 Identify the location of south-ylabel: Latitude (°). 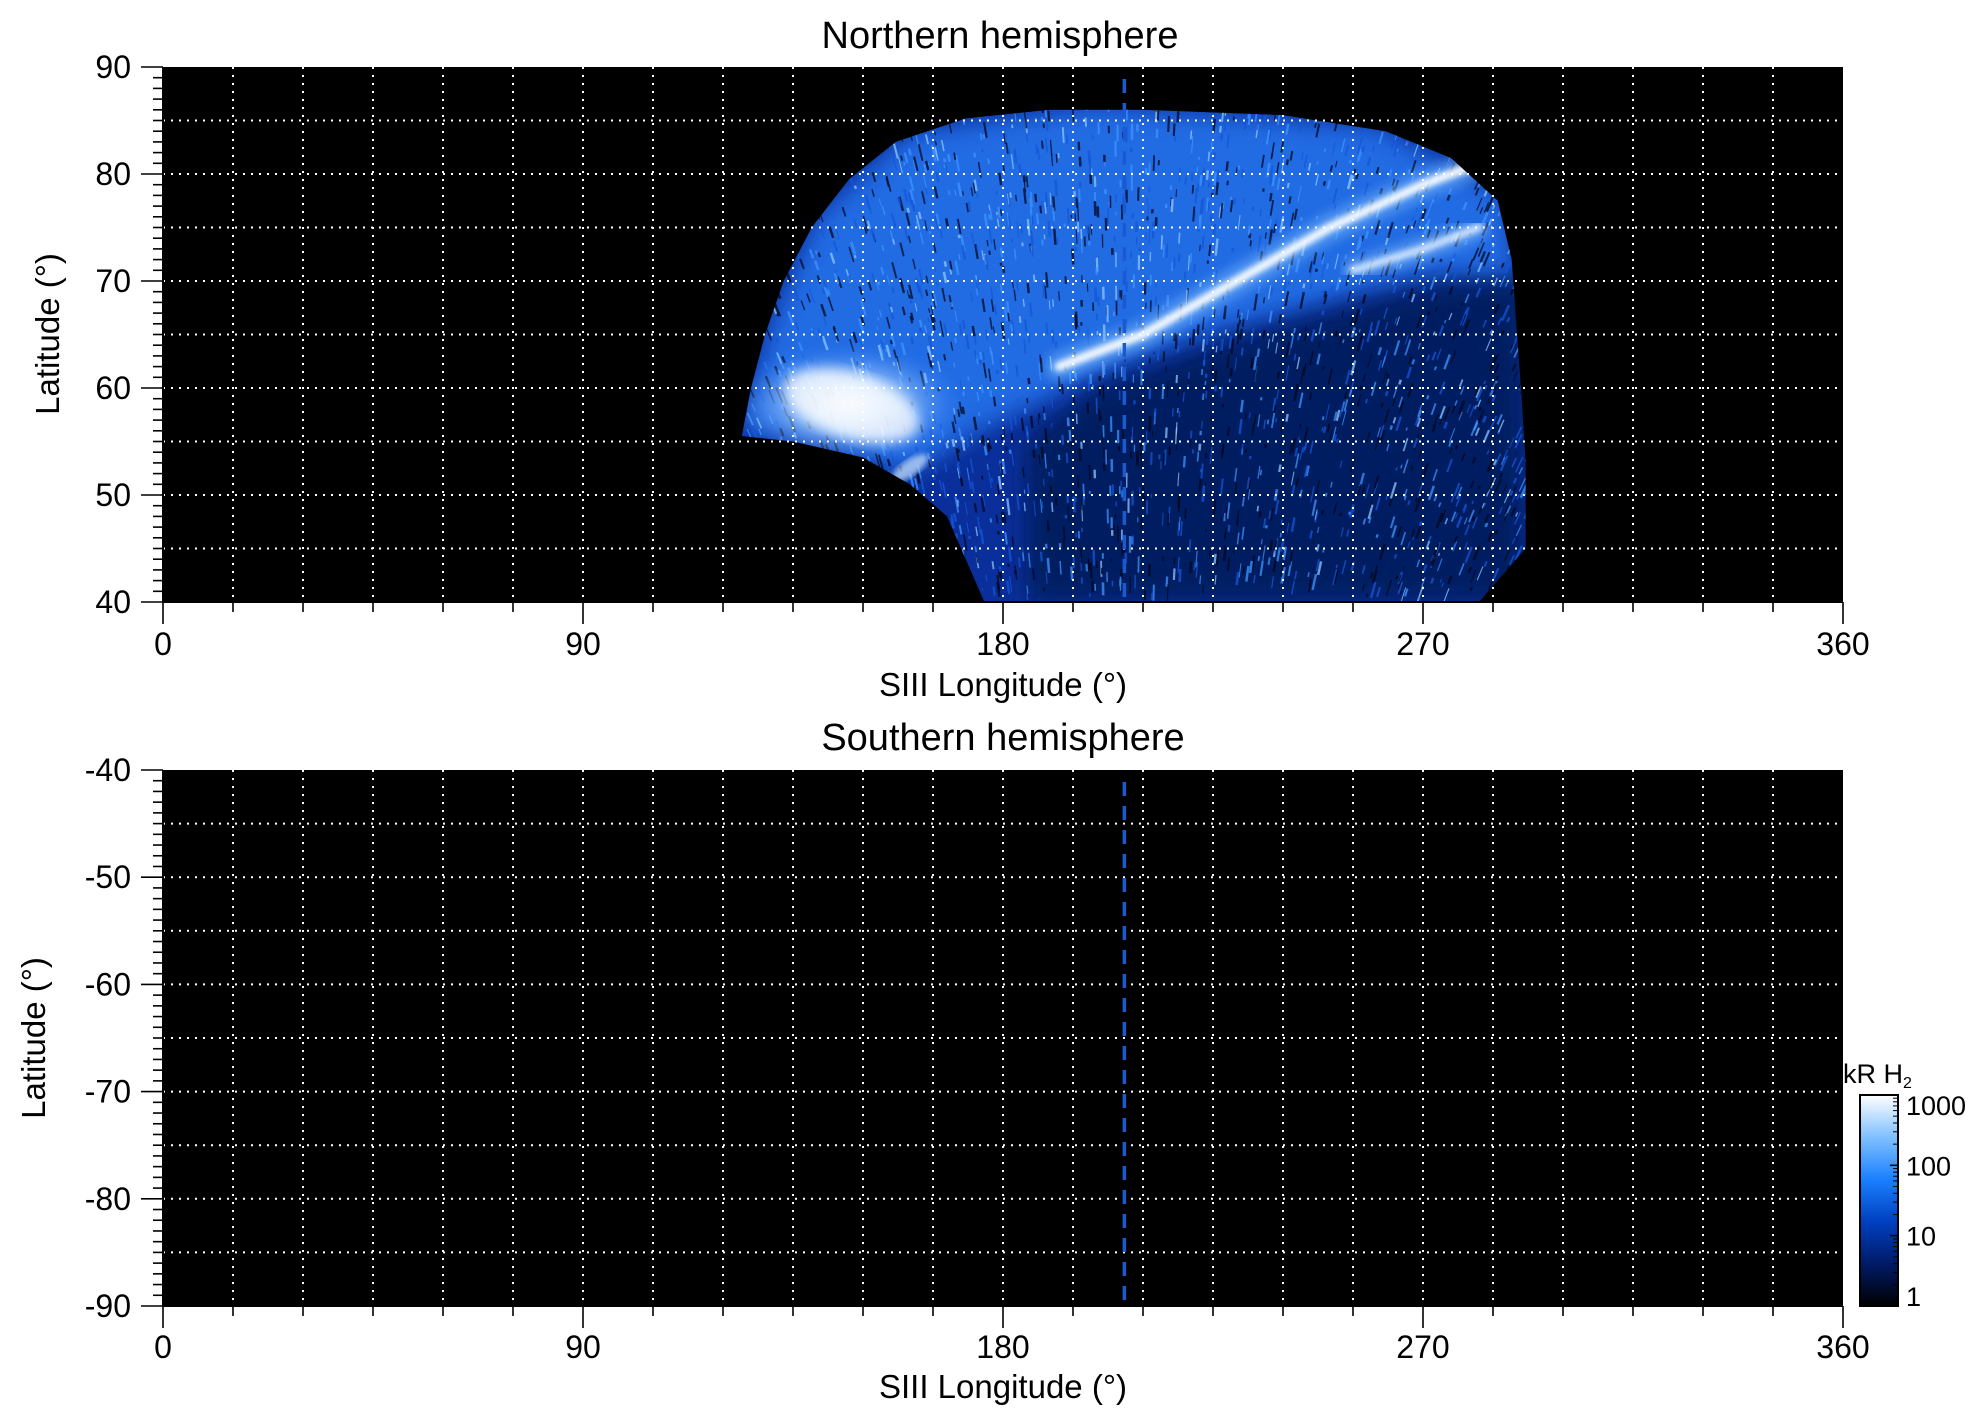
(33, 1038).